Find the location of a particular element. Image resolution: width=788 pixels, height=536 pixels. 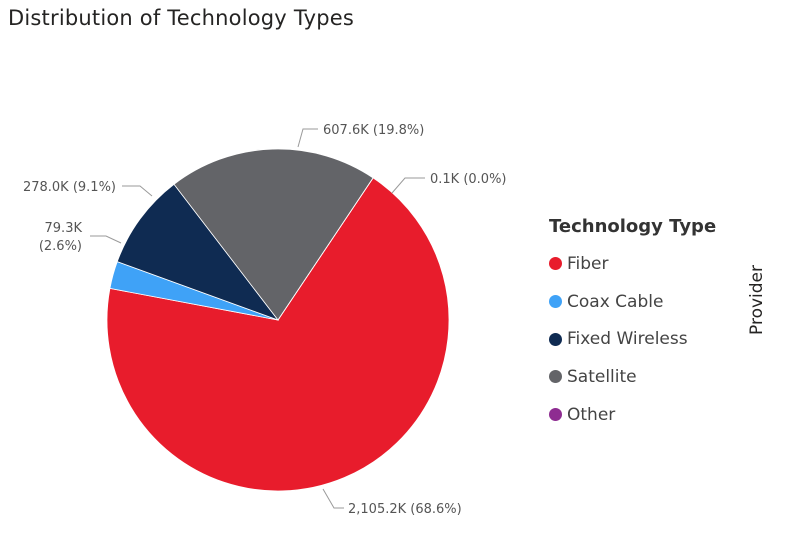

legend-swatch-fixed-wireless is located at coordinates (555, 339).